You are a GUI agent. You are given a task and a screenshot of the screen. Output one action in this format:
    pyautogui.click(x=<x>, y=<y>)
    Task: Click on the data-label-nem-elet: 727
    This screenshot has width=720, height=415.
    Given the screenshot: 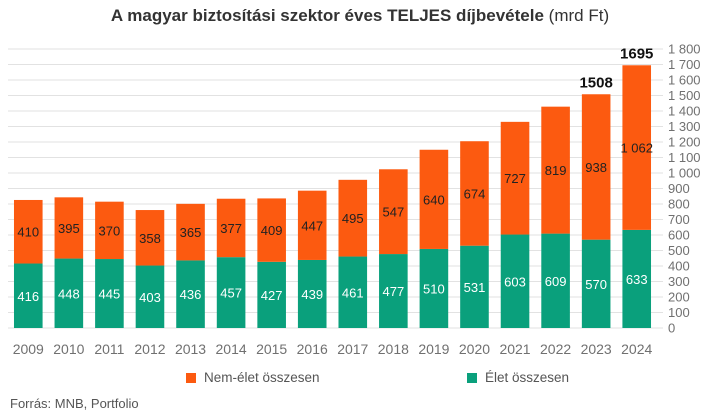 What is the action you would take?
    pyautogui.click(x=515, y=178)
    